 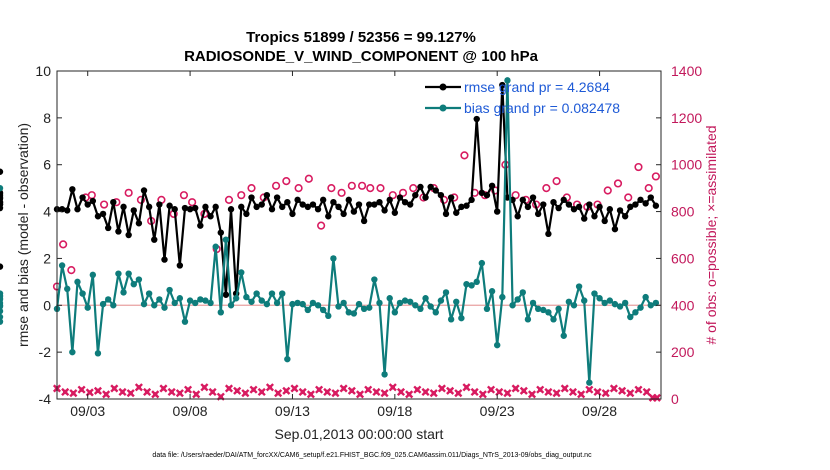 I want to click on y-right-tick-label: 0, so click(x=675, y=399).